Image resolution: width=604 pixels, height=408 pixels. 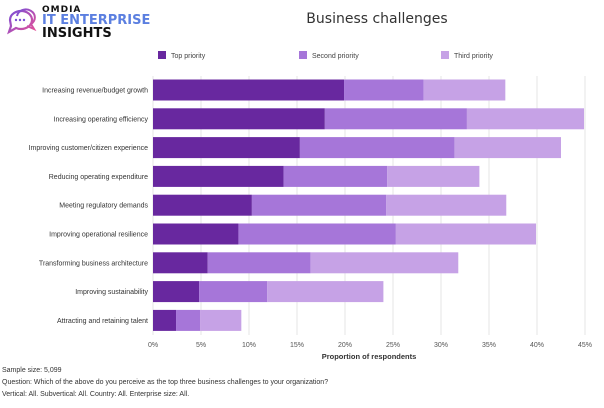 What do you see at coordinates (393, 345) in the screenshot?
I see `x-tick-label: 25%` at bounding box center [393, 345].